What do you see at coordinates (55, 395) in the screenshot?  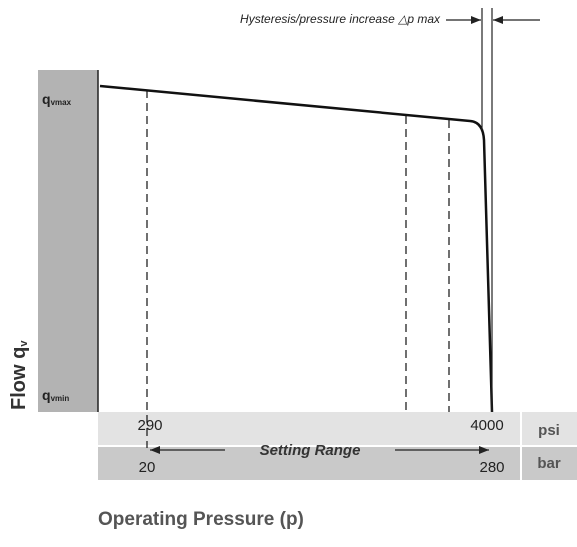 I see `q-min: qvmin` at bounding box center [55, 395].